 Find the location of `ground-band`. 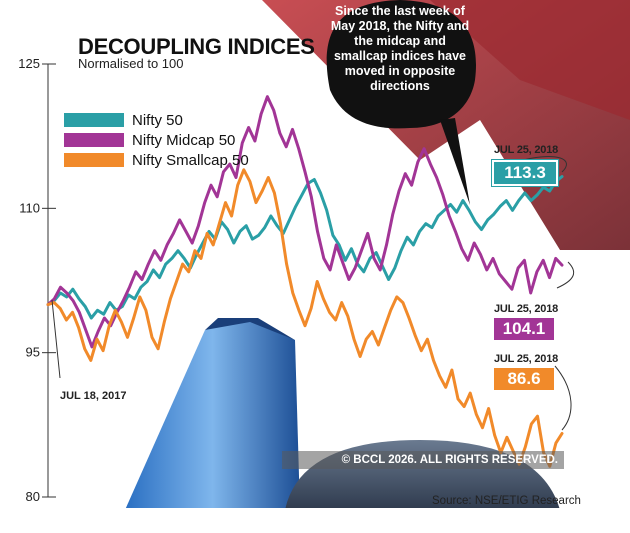

ground-band is located at coordinates (310, 520).